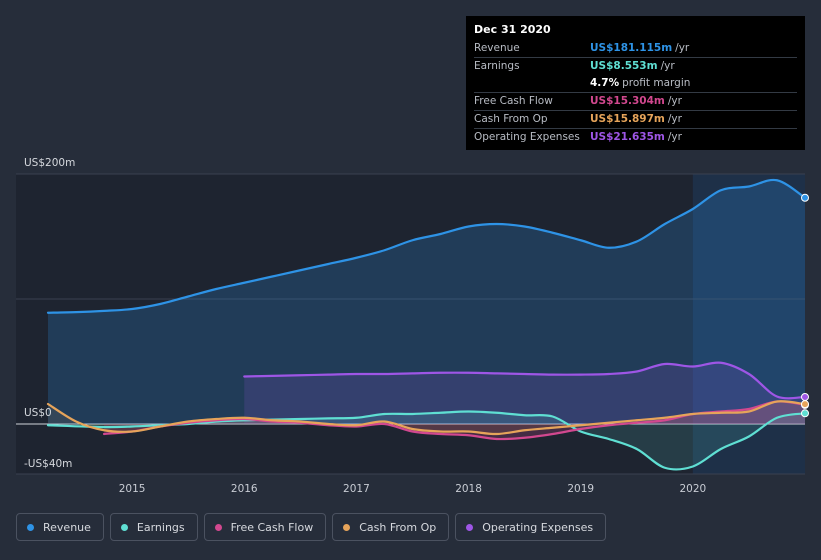 This screenshot has width=821, height=560. I want to click on earnings-area, so click(426, 440).